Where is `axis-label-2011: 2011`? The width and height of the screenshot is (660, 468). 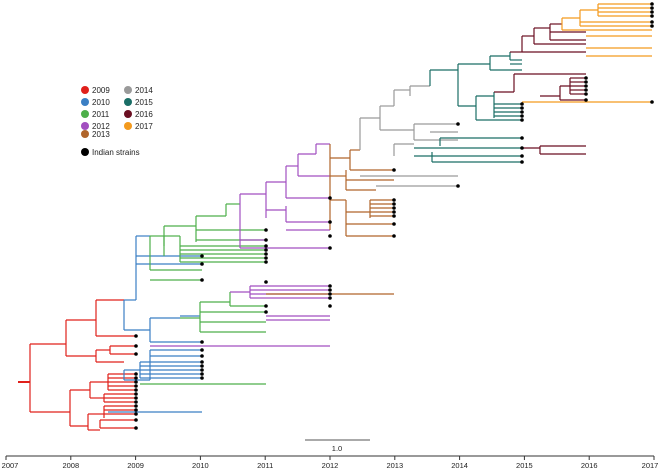
axis-label-2011: 2011 is located at coordinates (265, 464).